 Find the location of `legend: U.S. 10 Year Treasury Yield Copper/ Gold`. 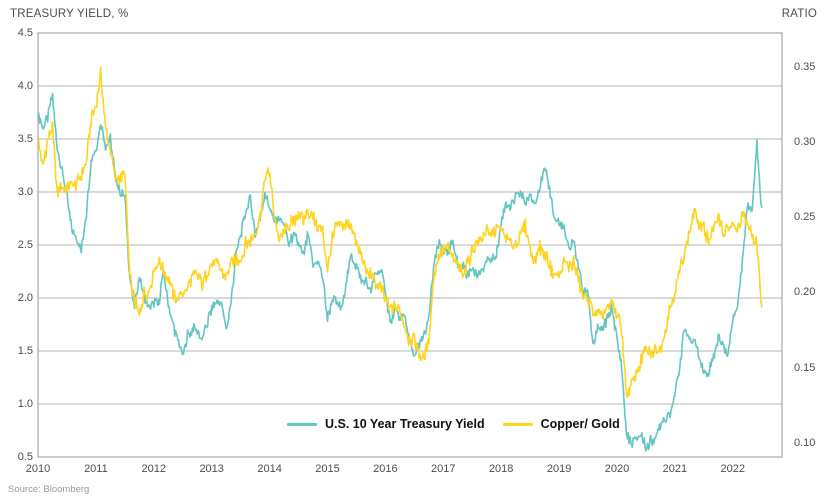

legend: U.S. 10 Year Treasury Yield Copper/ Gold is located at coordinates (453, 424).